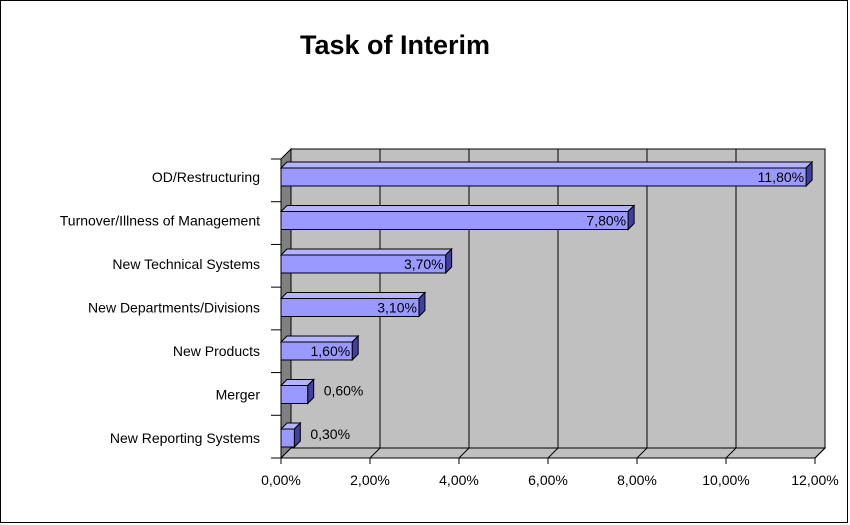 This screenshot has width=850, height=525. I want to click on data-label: 1,60%, so click(330, 351).